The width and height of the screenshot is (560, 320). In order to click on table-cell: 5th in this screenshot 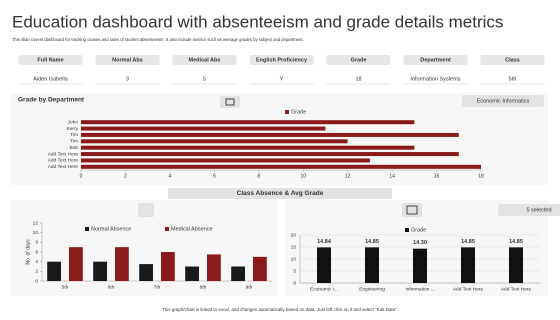, I will do `click(513, 79)`.